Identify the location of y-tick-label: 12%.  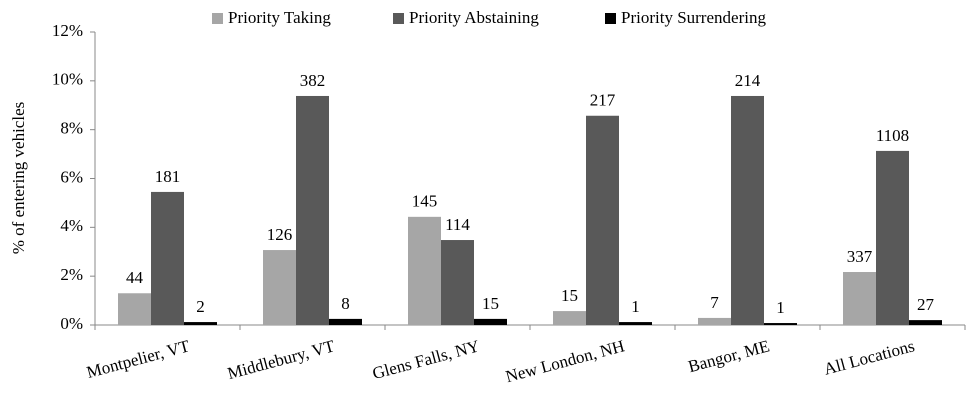
(67, 30).